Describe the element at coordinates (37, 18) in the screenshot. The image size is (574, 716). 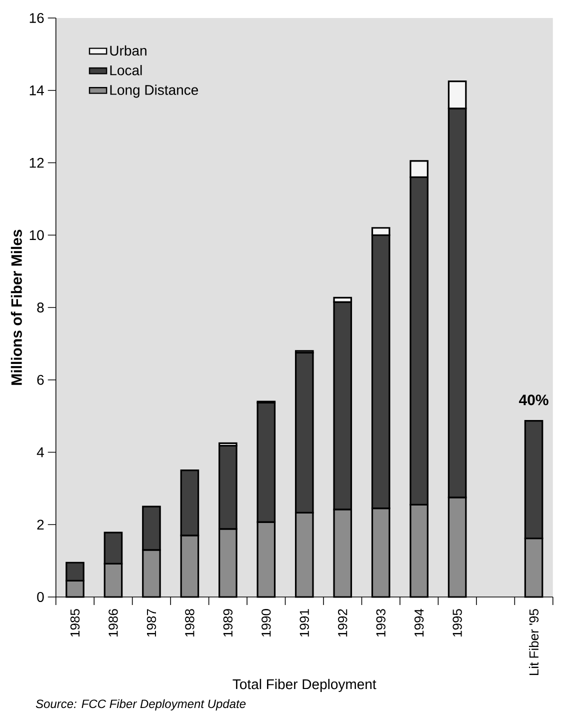
I see `y-tick-label: 16` at that location.